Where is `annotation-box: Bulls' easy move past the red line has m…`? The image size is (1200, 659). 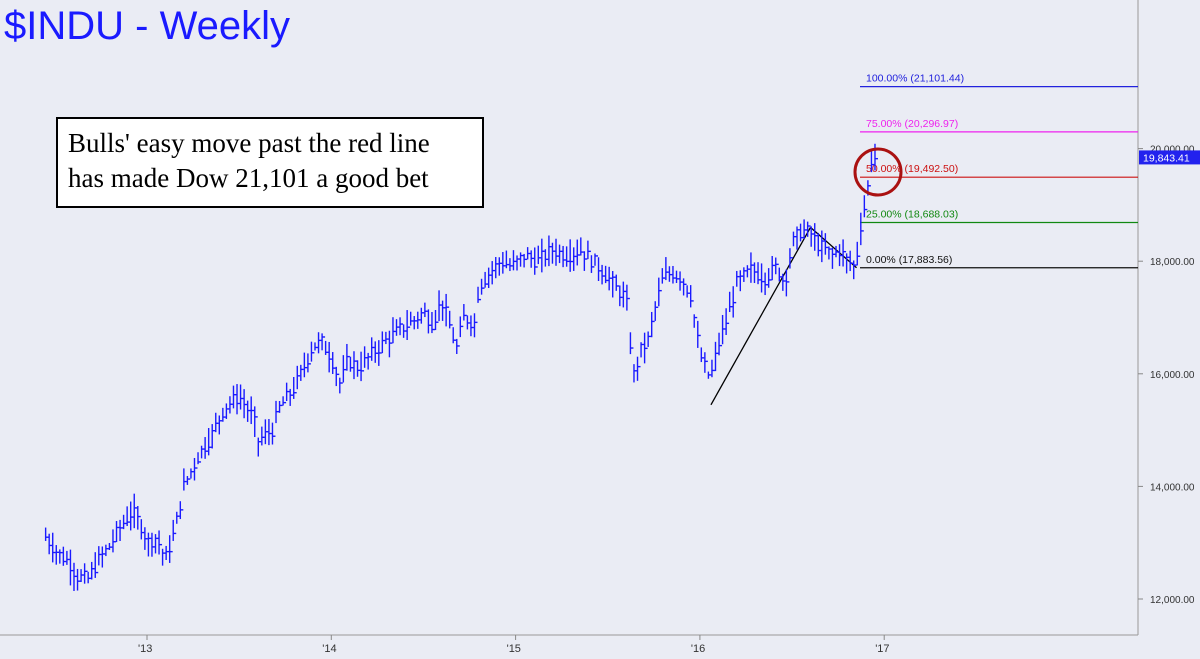 annotation-box: Bulls' easy move past the red line has m… is located at coordinates (270, 162).